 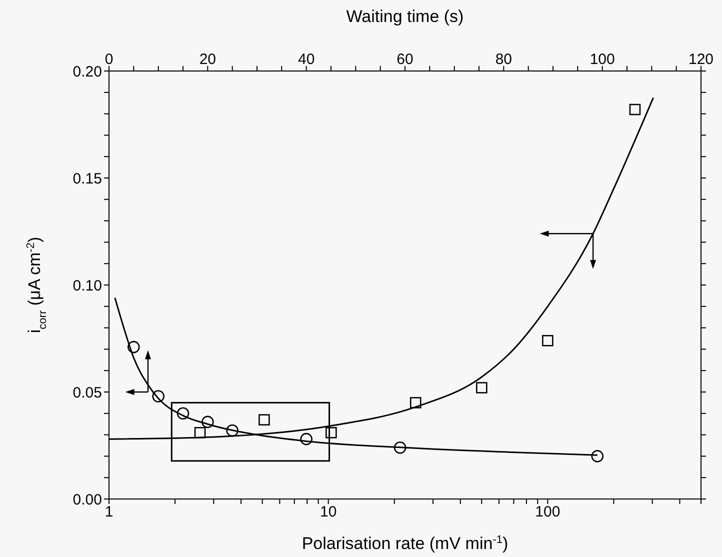 I want to click on x2-axis-title: Waiting time (s), so click(x=405, y=16).